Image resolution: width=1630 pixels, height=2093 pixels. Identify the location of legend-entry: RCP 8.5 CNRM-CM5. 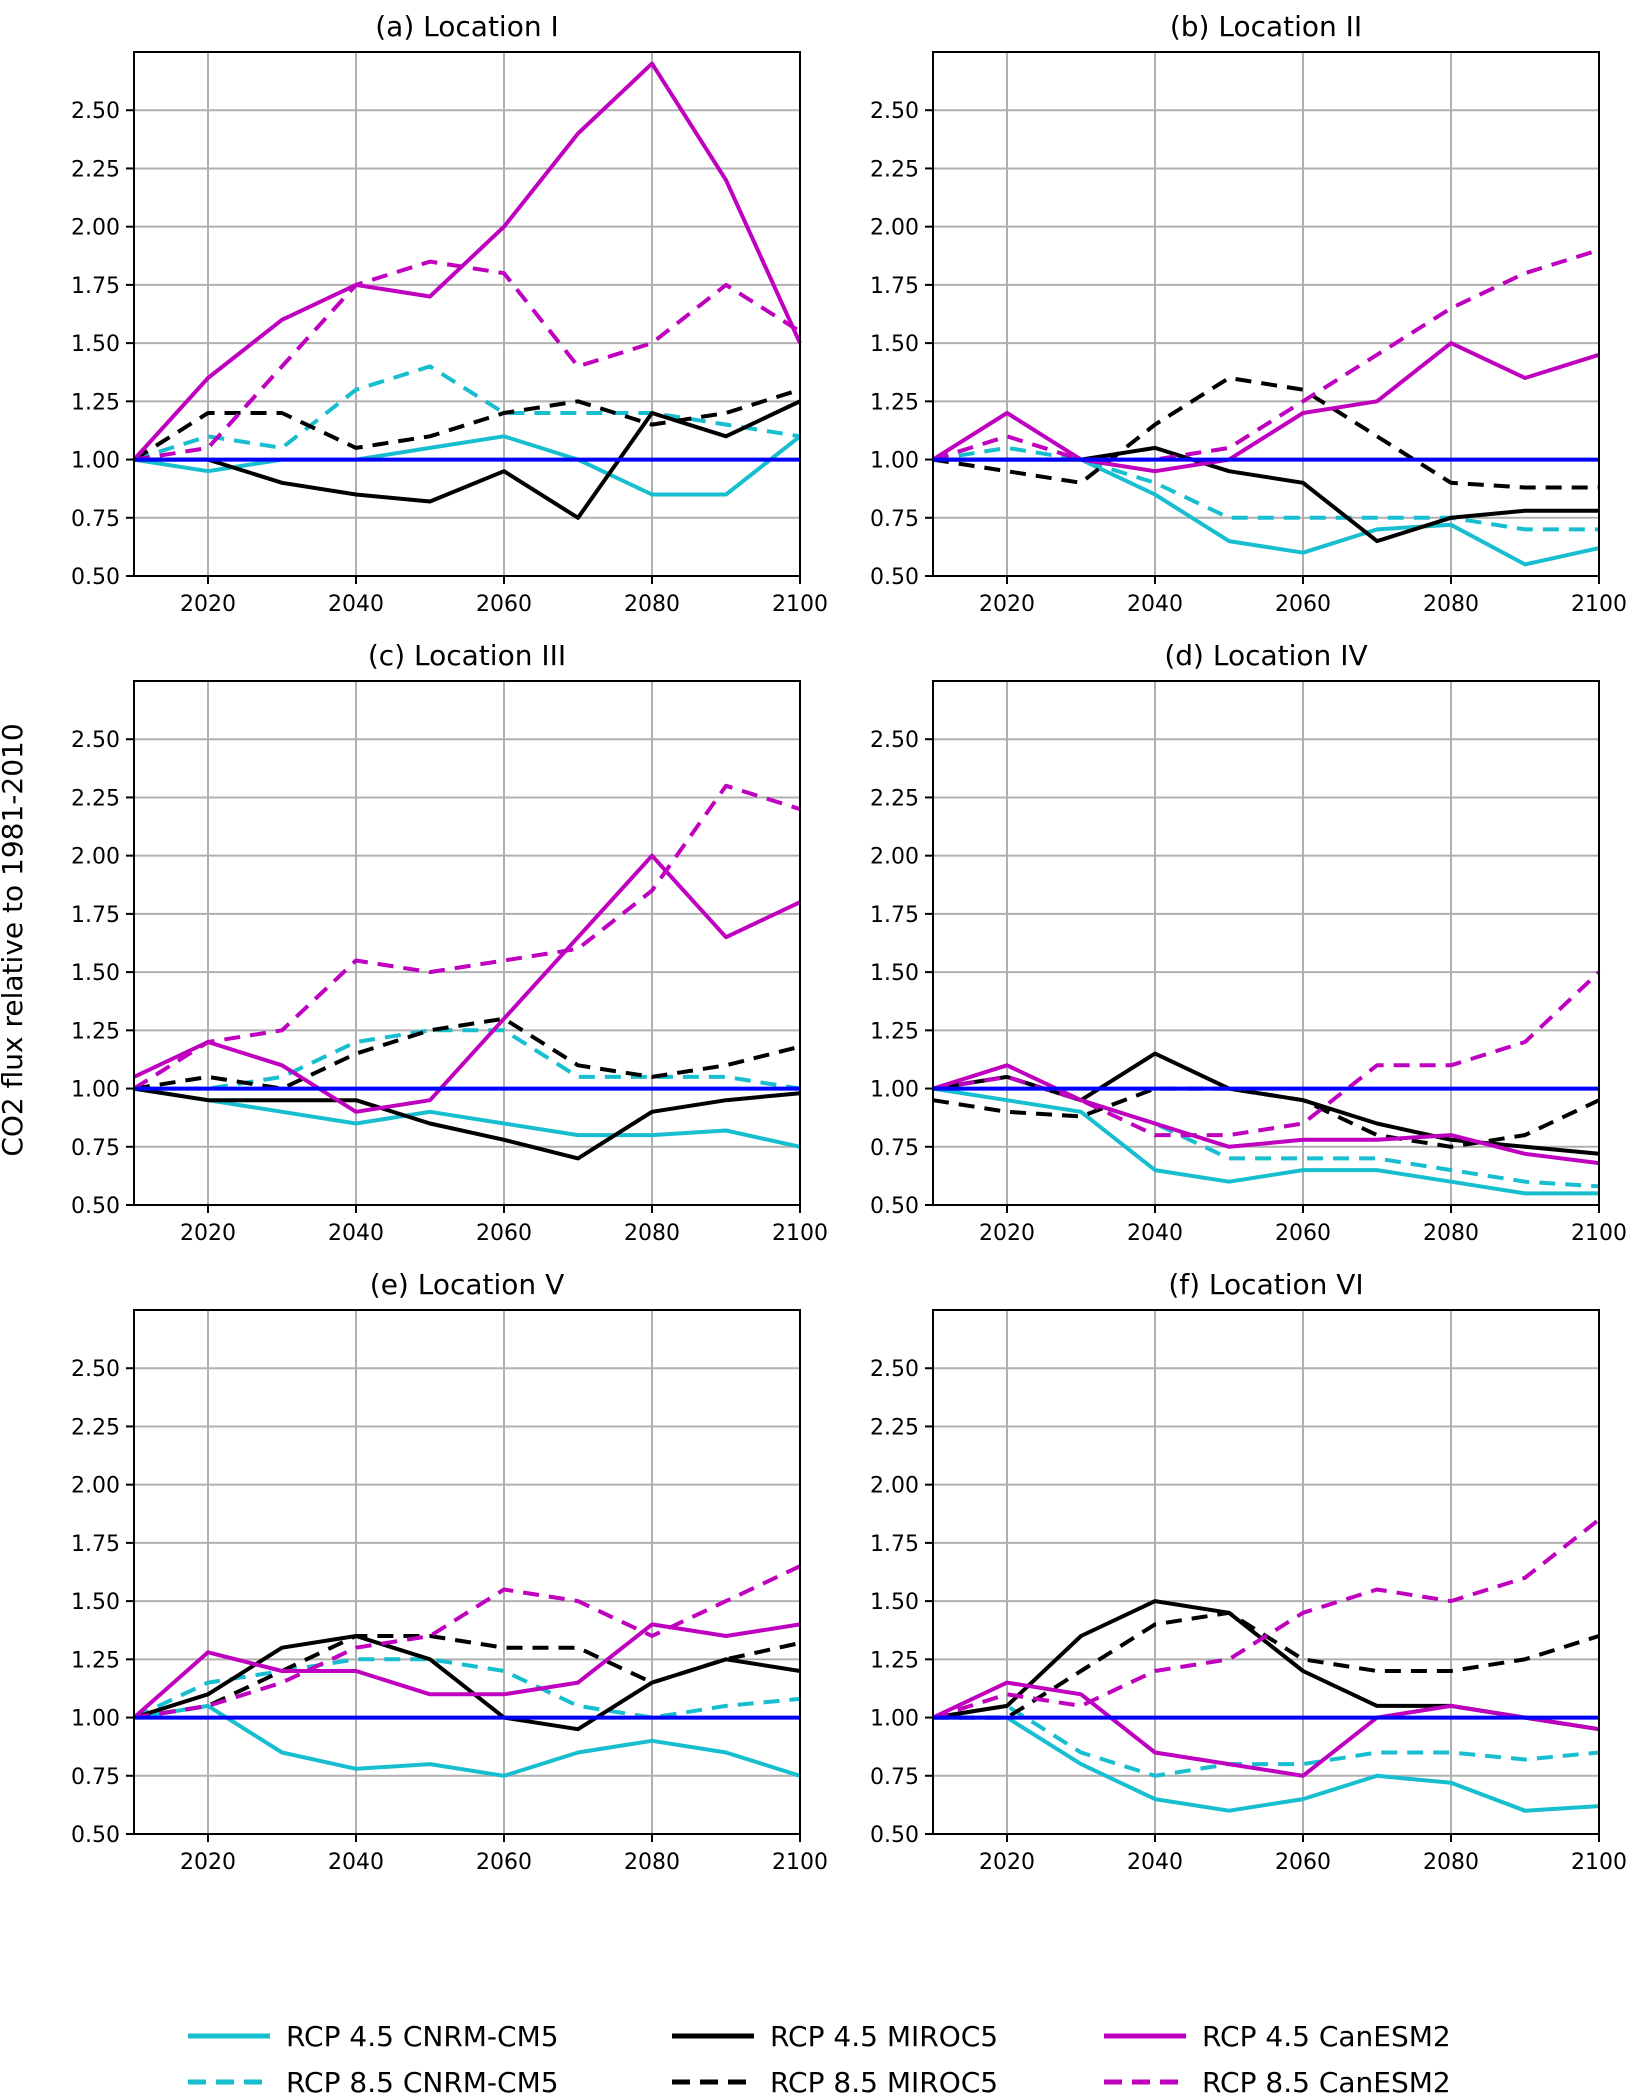
(373, 2079).